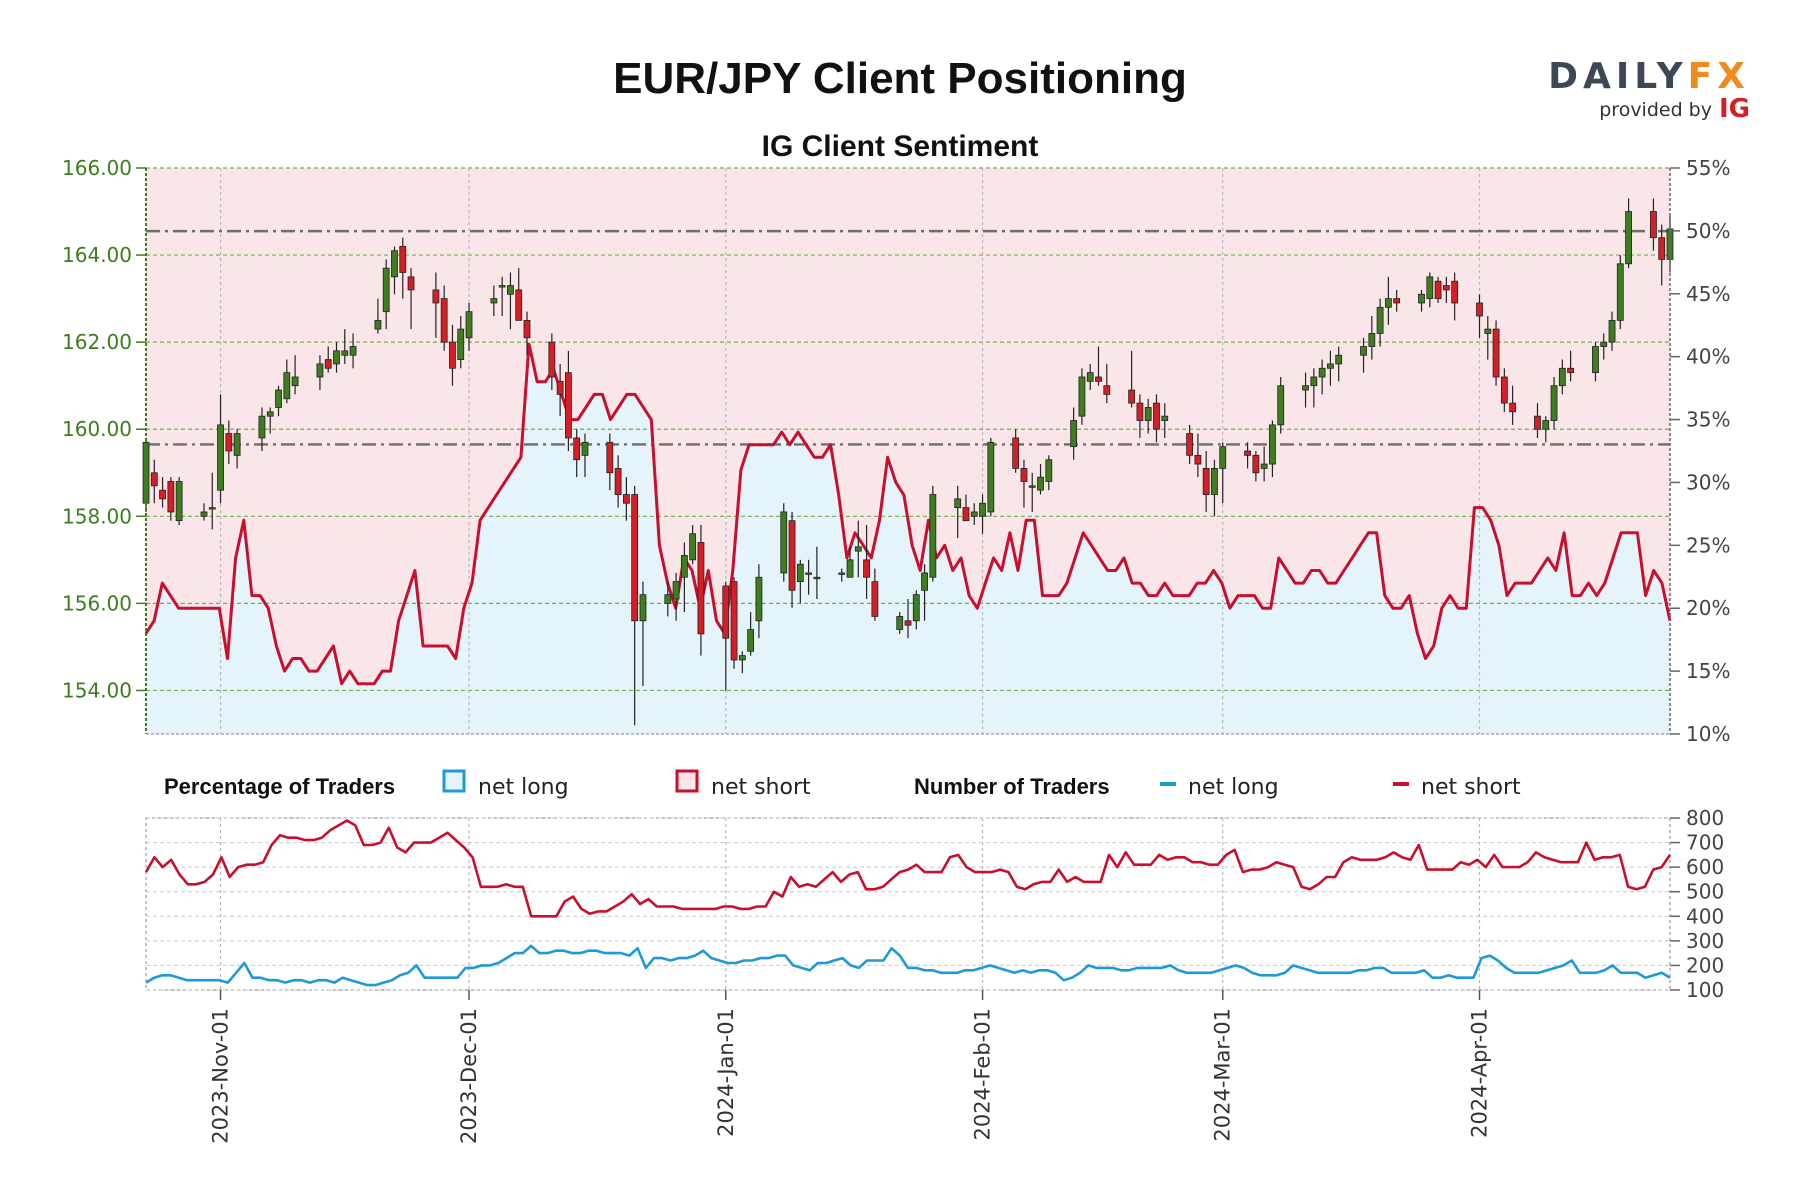 This screenshot has height=1200, width=1800. I want to click on legend-net-short-swatch, so click(687, 781).